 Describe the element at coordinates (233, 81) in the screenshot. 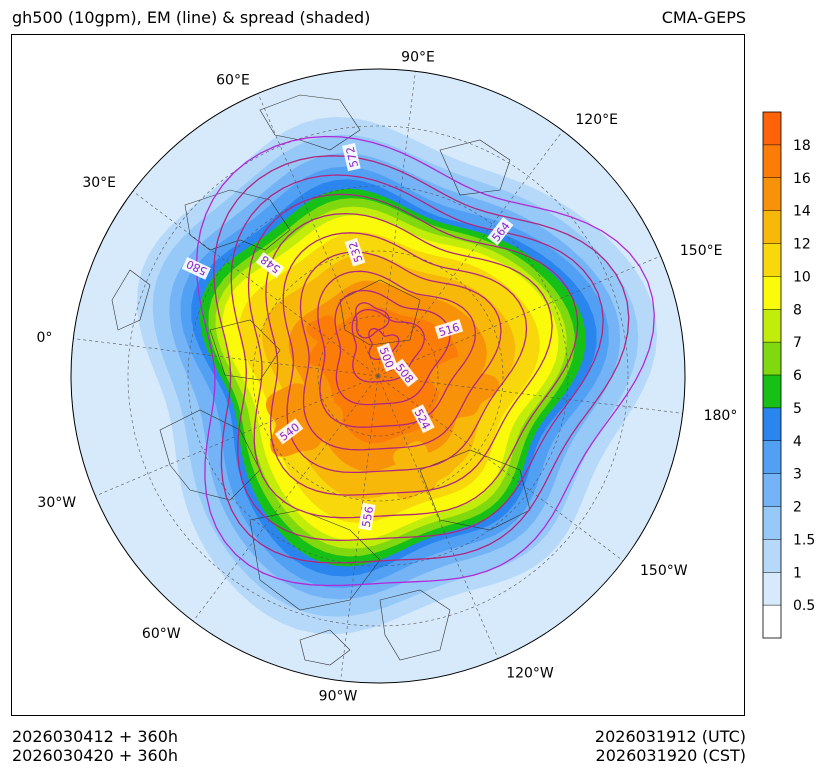

I see `longitude-label: 60°E` at that location.